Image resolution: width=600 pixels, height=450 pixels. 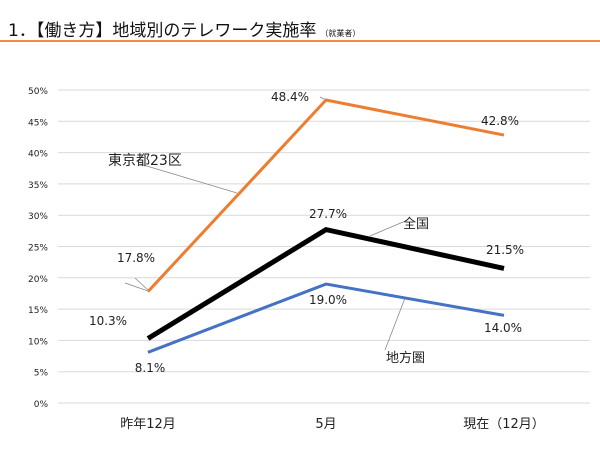 What do you see at coordinates (340, 33) in the screenshot?
I see `title-subtitle: （就業者）` at bounding box center [340, 33].